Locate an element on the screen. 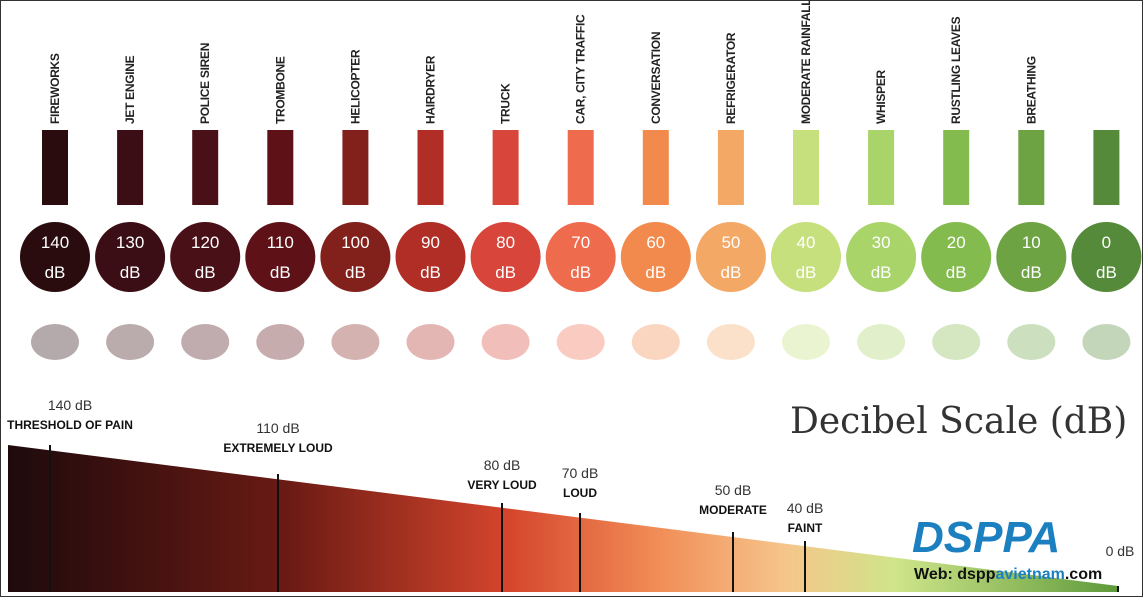 The height and width of the screenshot is (597, 1143). marker-label: THRESHOLD OF PAIN is located at coordinates (70, 425).